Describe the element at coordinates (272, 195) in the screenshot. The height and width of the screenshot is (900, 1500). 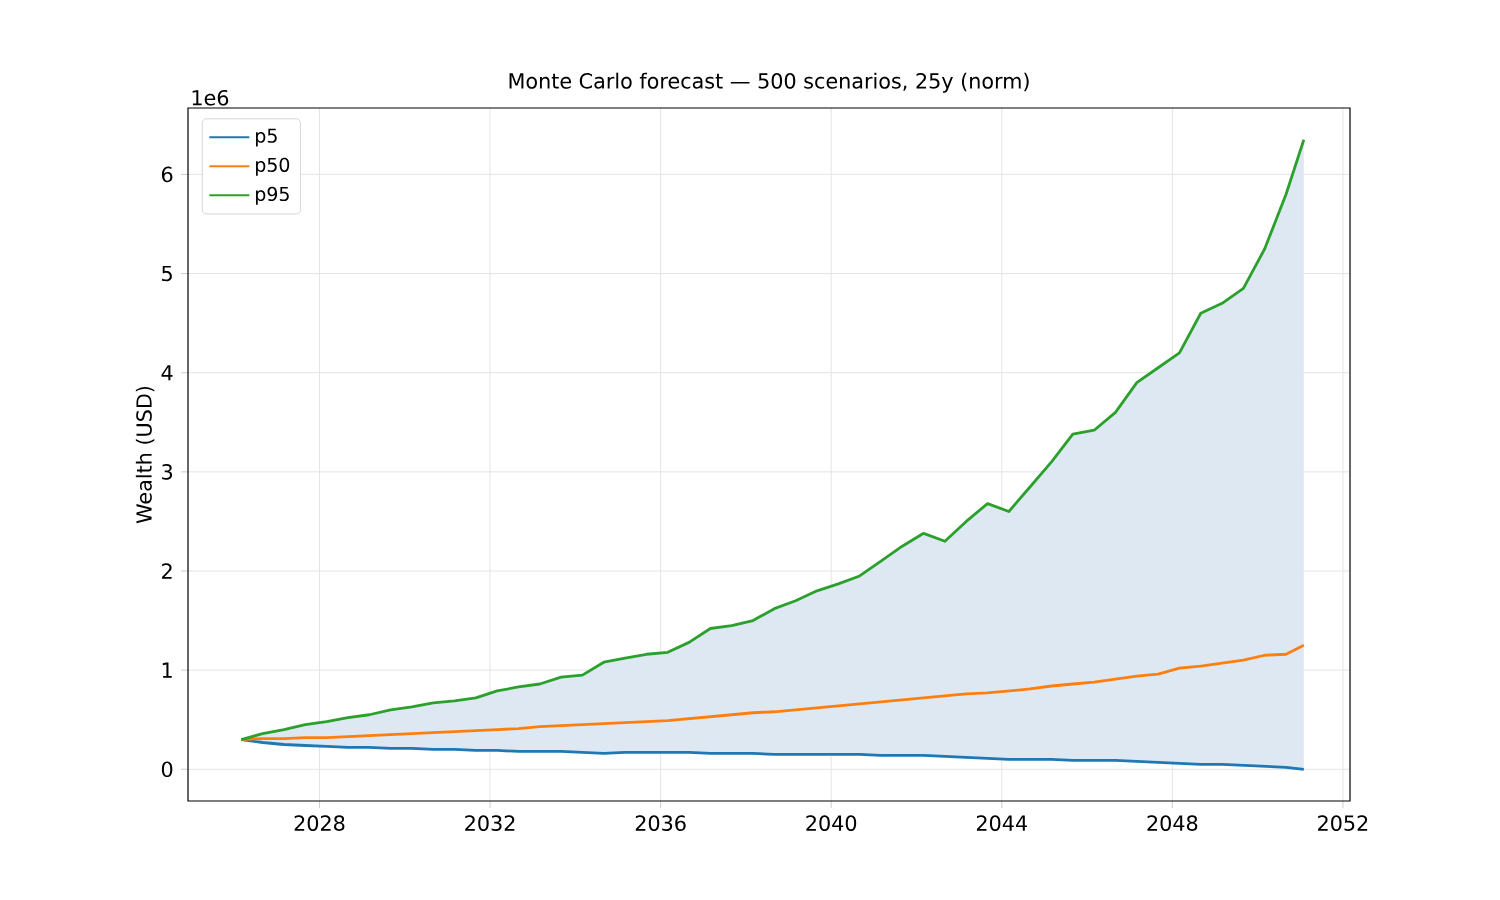
I see `legend-label: p95` at that location.